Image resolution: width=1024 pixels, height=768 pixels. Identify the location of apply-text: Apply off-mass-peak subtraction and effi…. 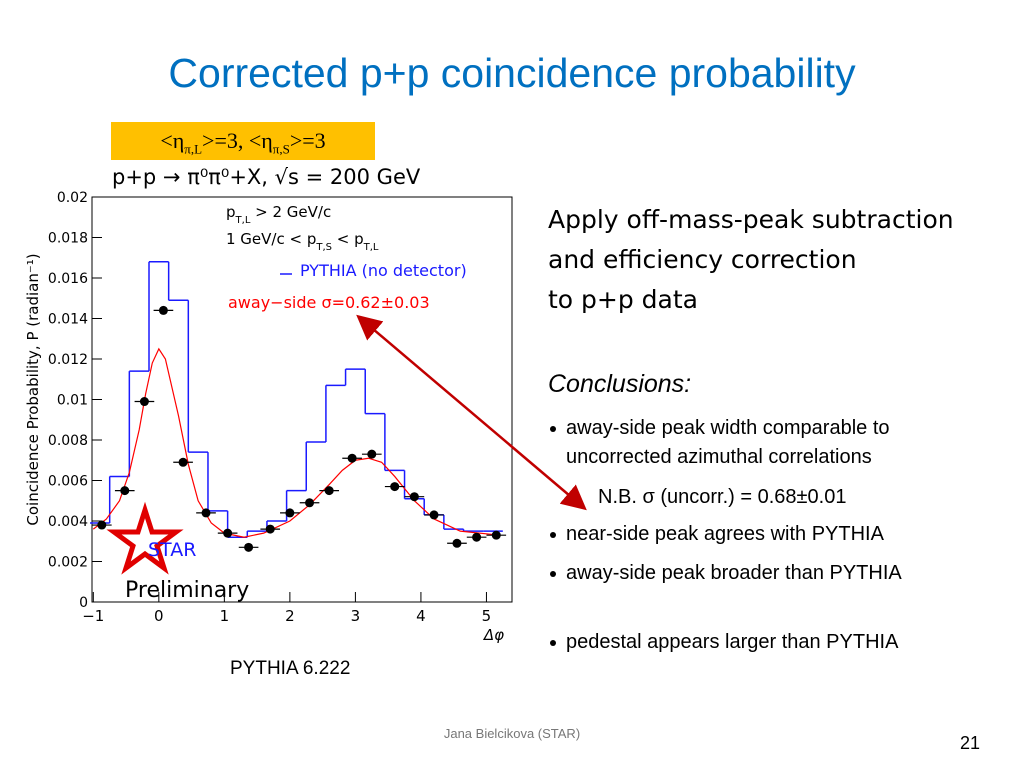
(783, 260).